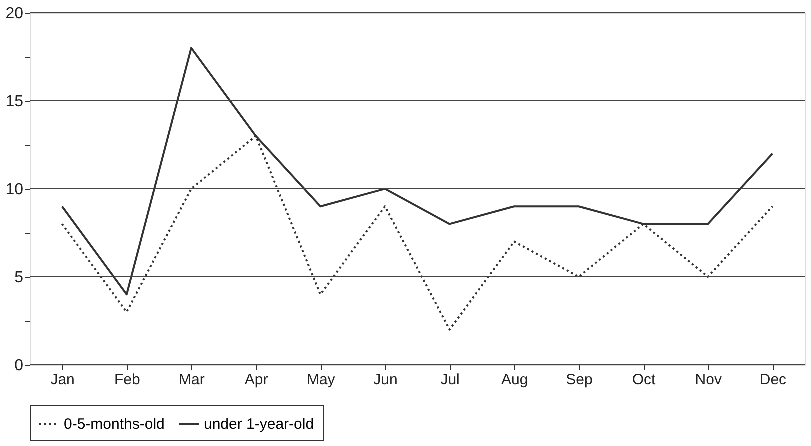  I want to click on x-tick-label: Sep, so click(579, 380).